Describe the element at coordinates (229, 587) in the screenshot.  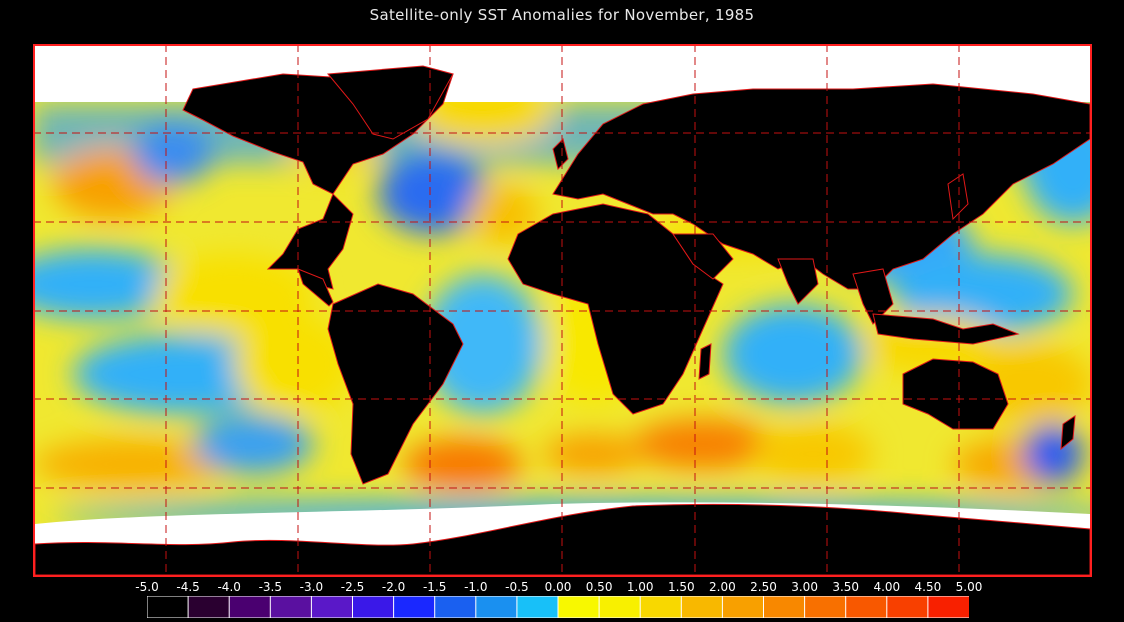
I see `colorbar-tick-label: -4.0` at that location.